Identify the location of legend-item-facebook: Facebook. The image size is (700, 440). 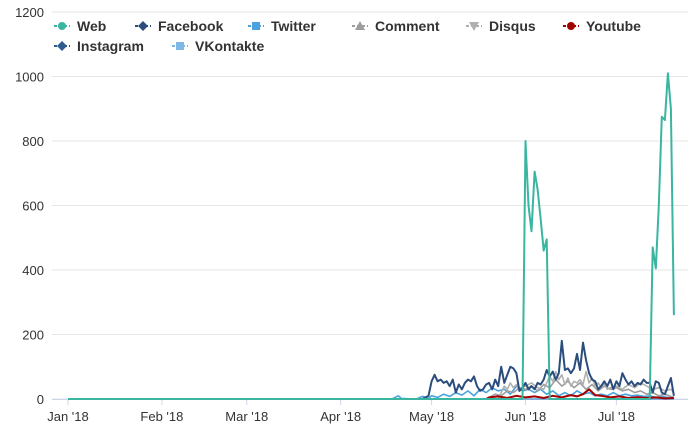
(179, 26).